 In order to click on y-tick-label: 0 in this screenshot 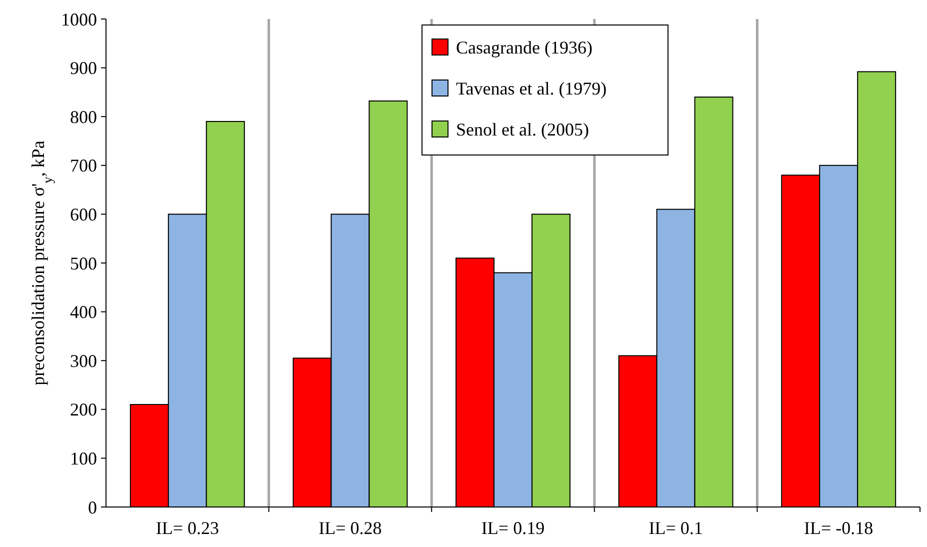, I will do `click(92, 507)`.